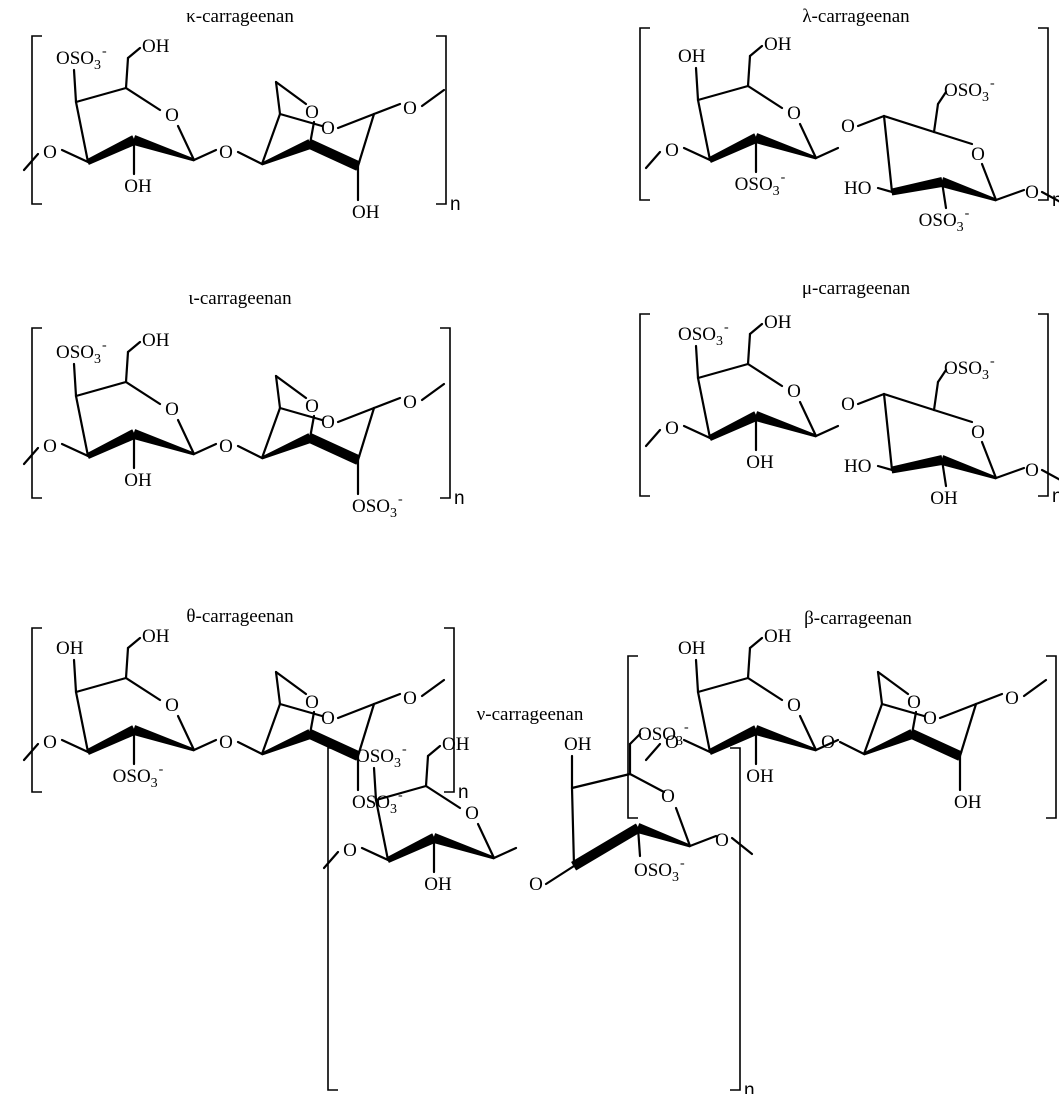 This screenshot has width=1059, height=1094. What do you see at coordinates (942, 98) in the screenshot?
I see `bond-c6-sub` at bounding box center [942, 98].